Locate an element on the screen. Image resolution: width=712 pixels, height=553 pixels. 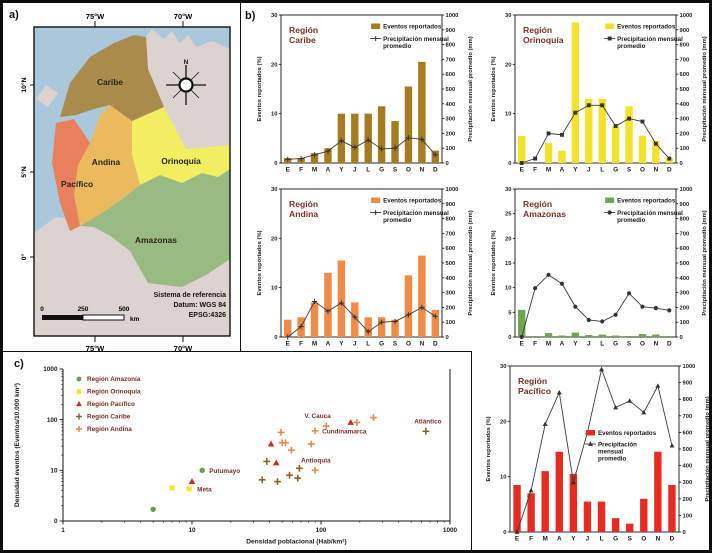
chart-title: Región Pacífico is located at coordinates (534, 386).